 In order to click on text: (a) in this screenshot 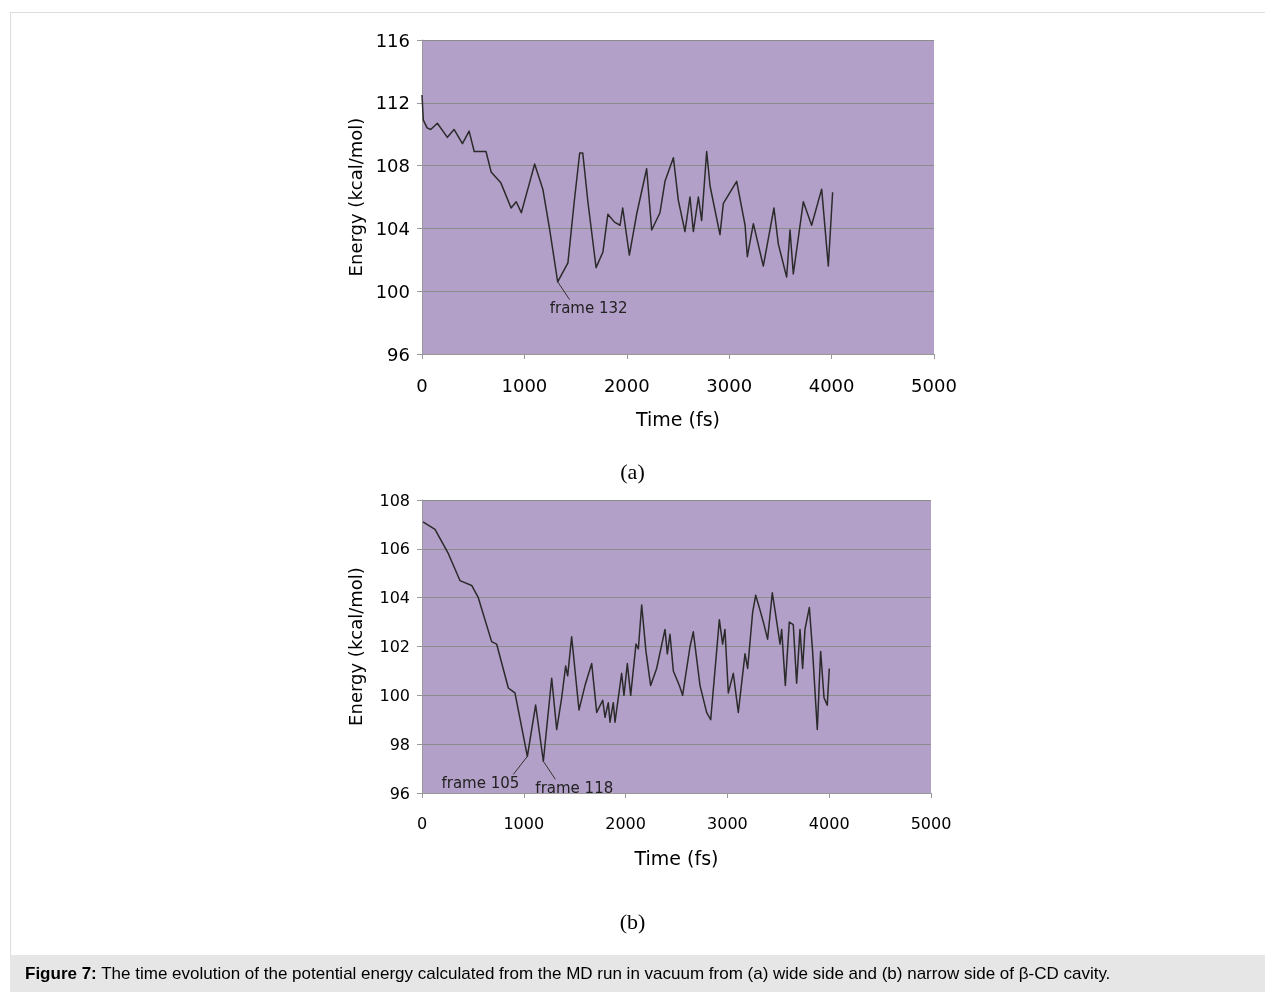, I will do `click(632, 471)`.